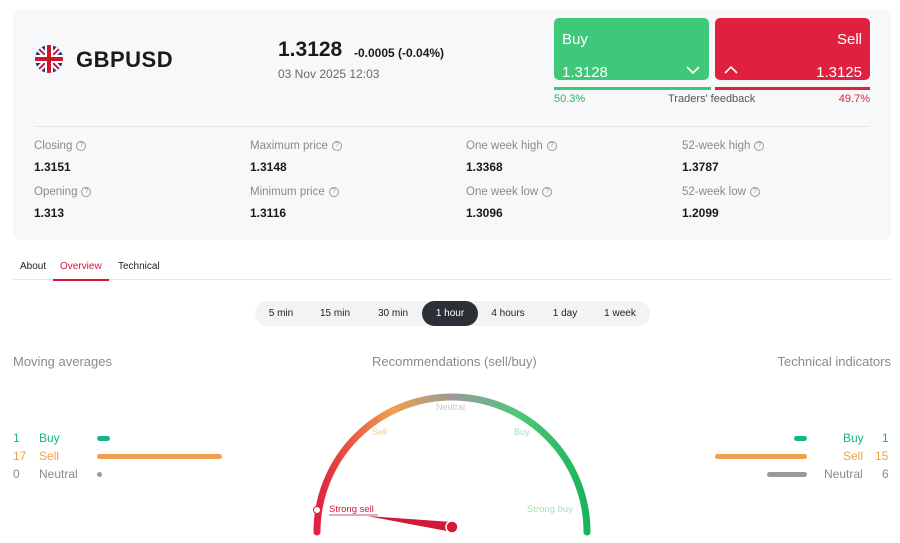  What do you see at coordinates (334, 313) in the screenshot?
I see `period-15-min: 15 min` at bounding box center [334, 313].